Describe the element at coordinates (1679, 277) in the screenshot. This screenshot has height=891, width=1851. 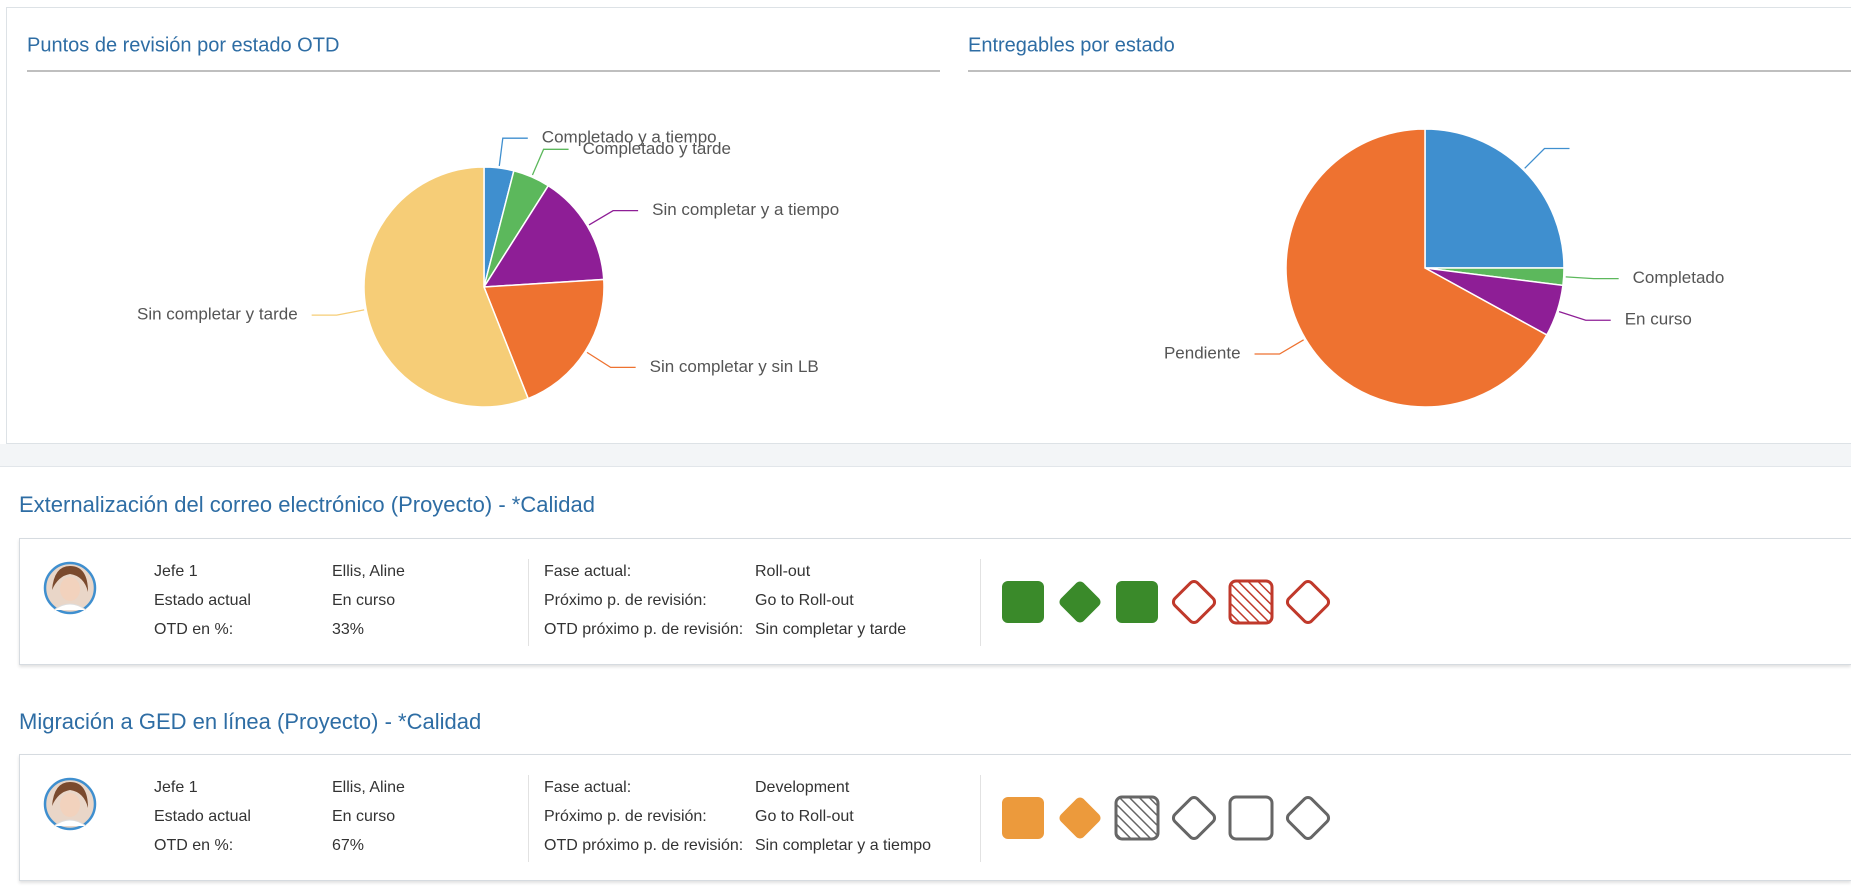
I see `slice-label: Completado` at that location.